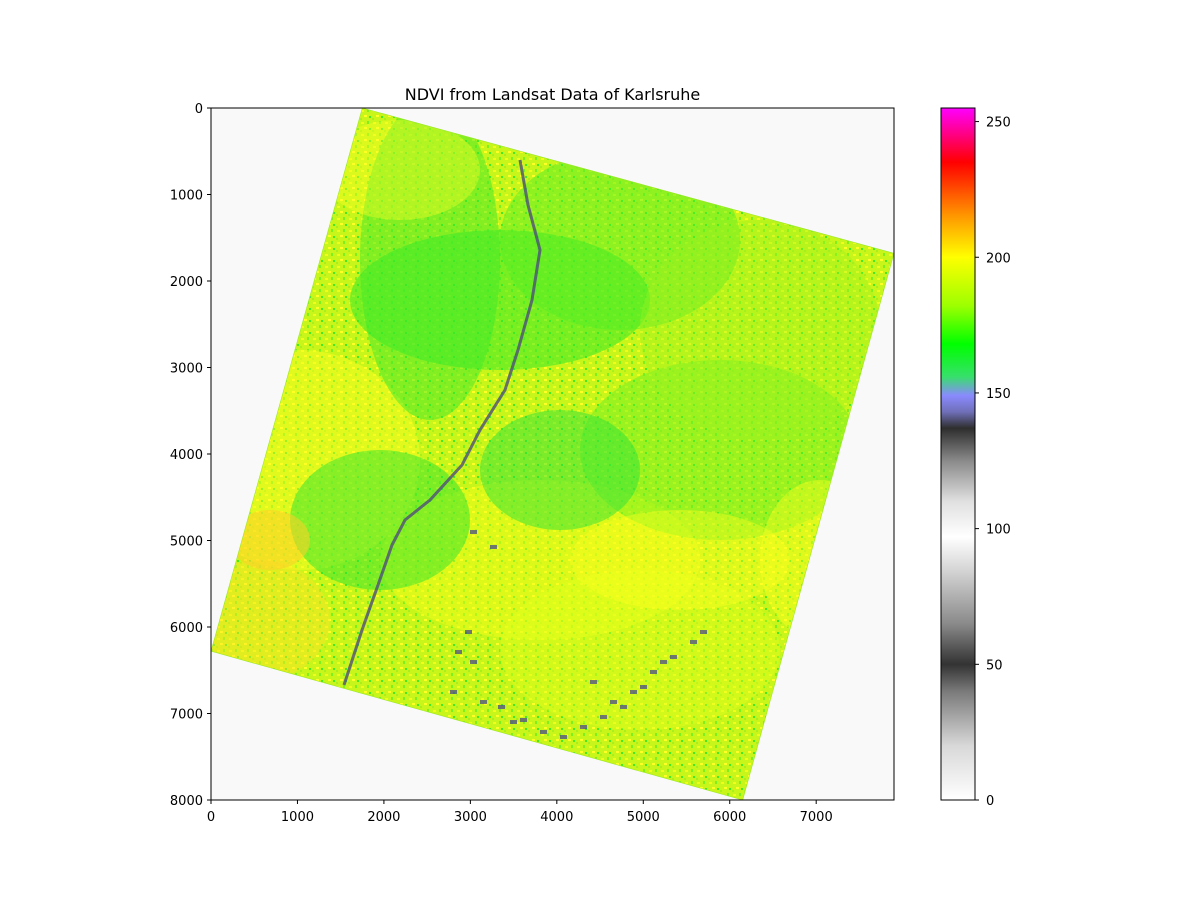 The image size is (1200, 900). Describe the element at coordinates (998, 258) in the screenshot. I see `colorbar-tick-label: 200` at that location.